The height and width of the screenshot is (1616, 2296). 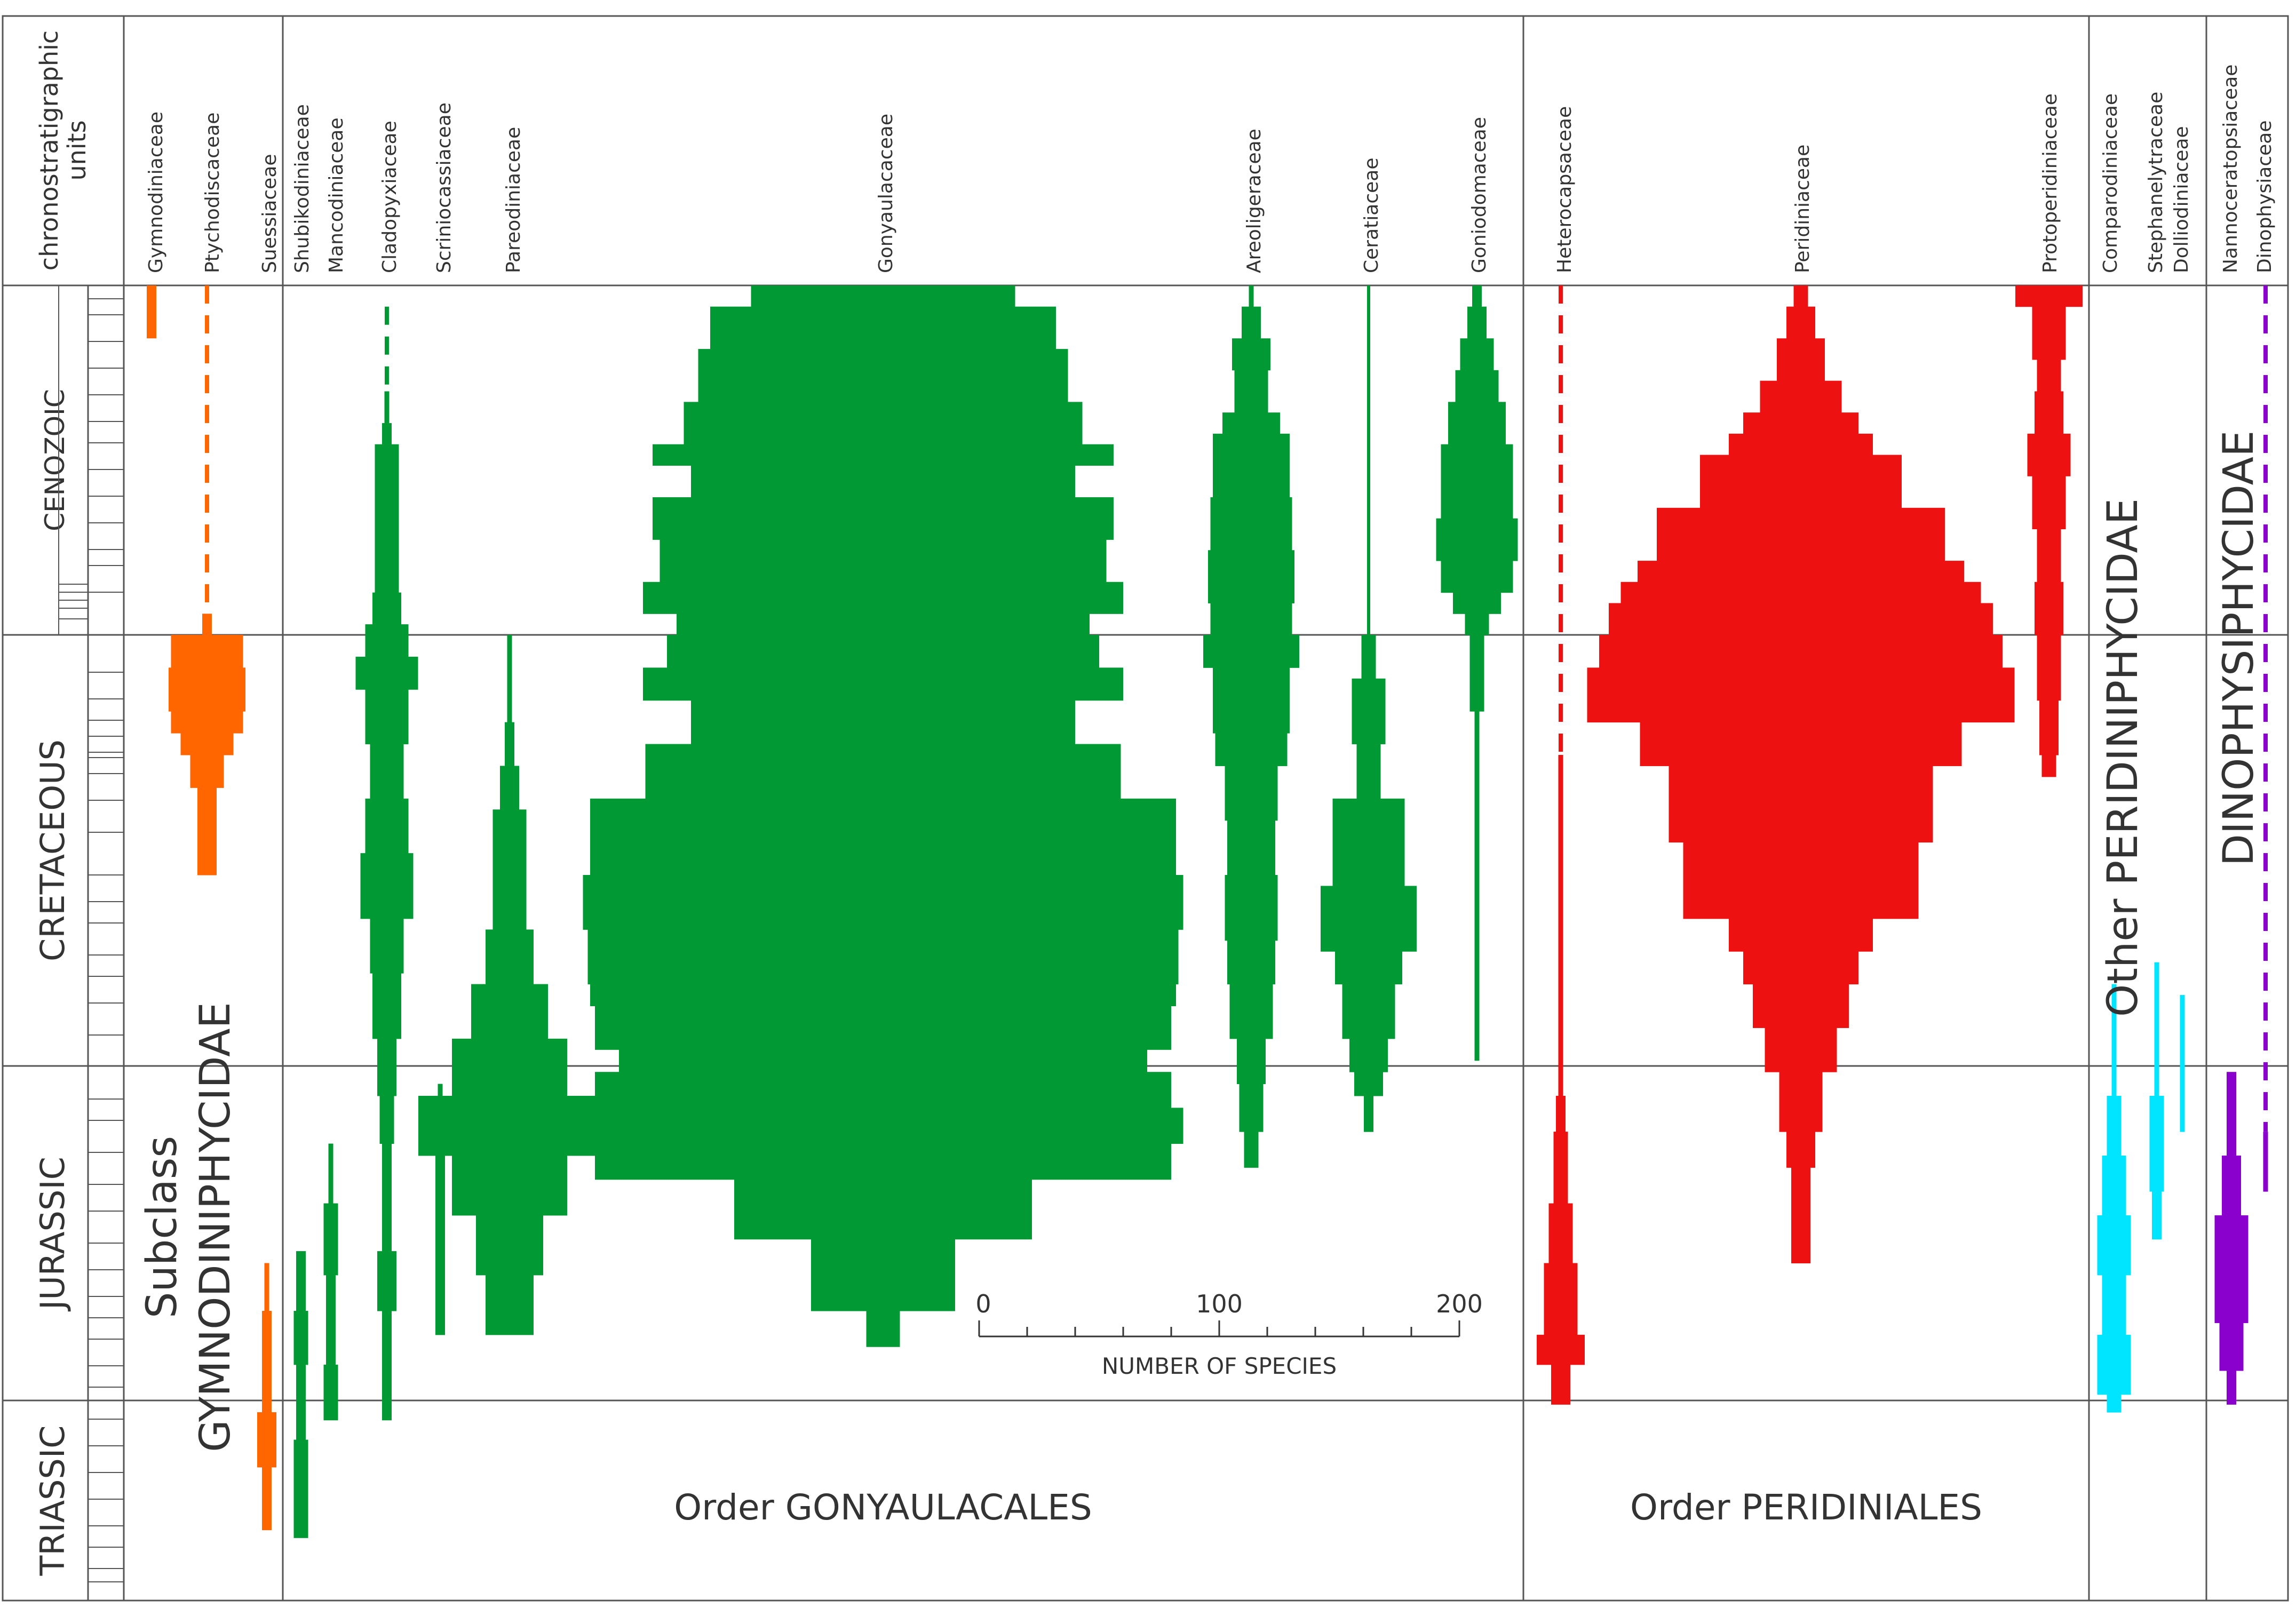 I want to click on family-label: Dolliodiniaceae, so click(x=2181, y=199).